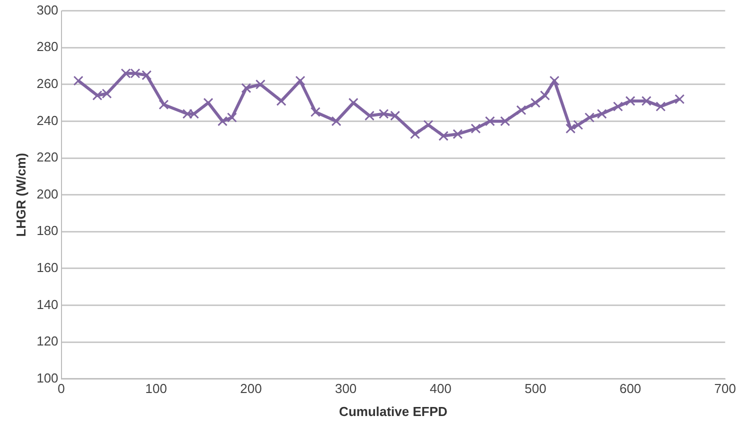 The height and width of the screenshot is (432, 739). I want to click on x-tick-label: 200, so click(251, 388).